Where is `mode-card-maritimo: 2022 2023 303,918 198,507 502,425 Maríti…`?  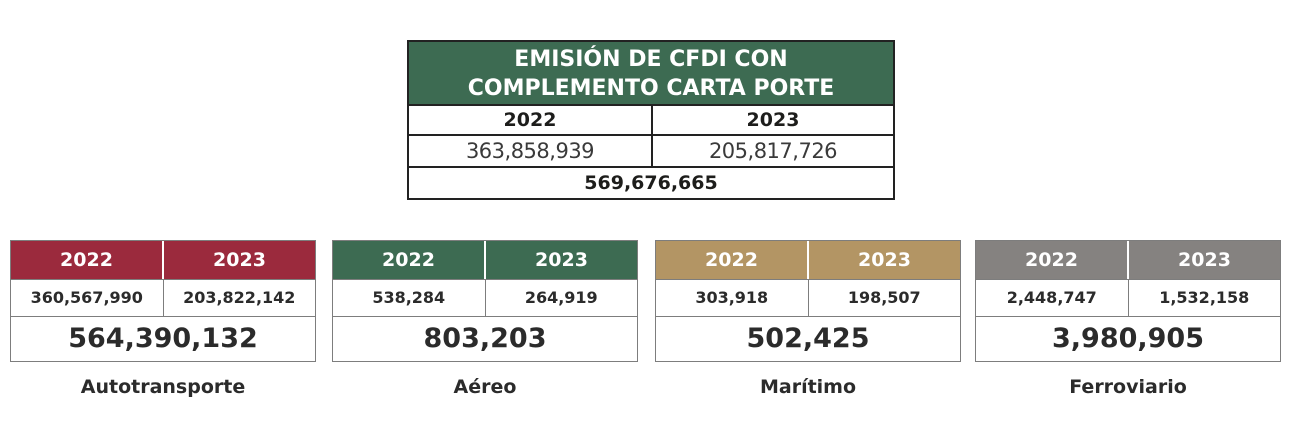
mode-card-maritimo: 2022 2023 303,918 198,507 502,425 Maríti… is located at coordinates (808, 319).